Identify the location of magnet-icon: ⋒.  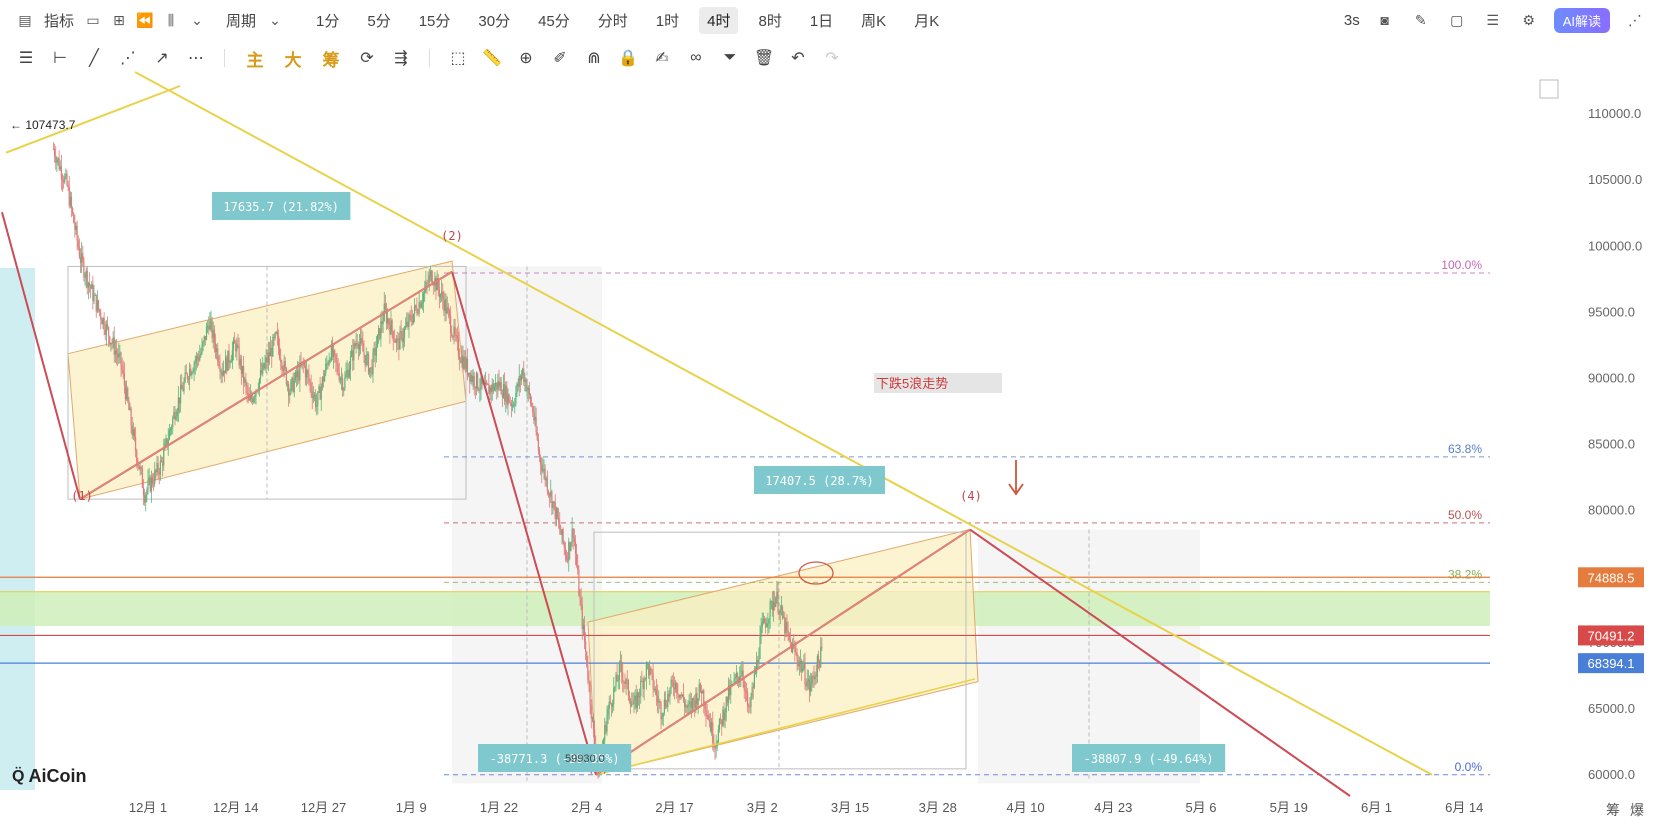
(594, 58).